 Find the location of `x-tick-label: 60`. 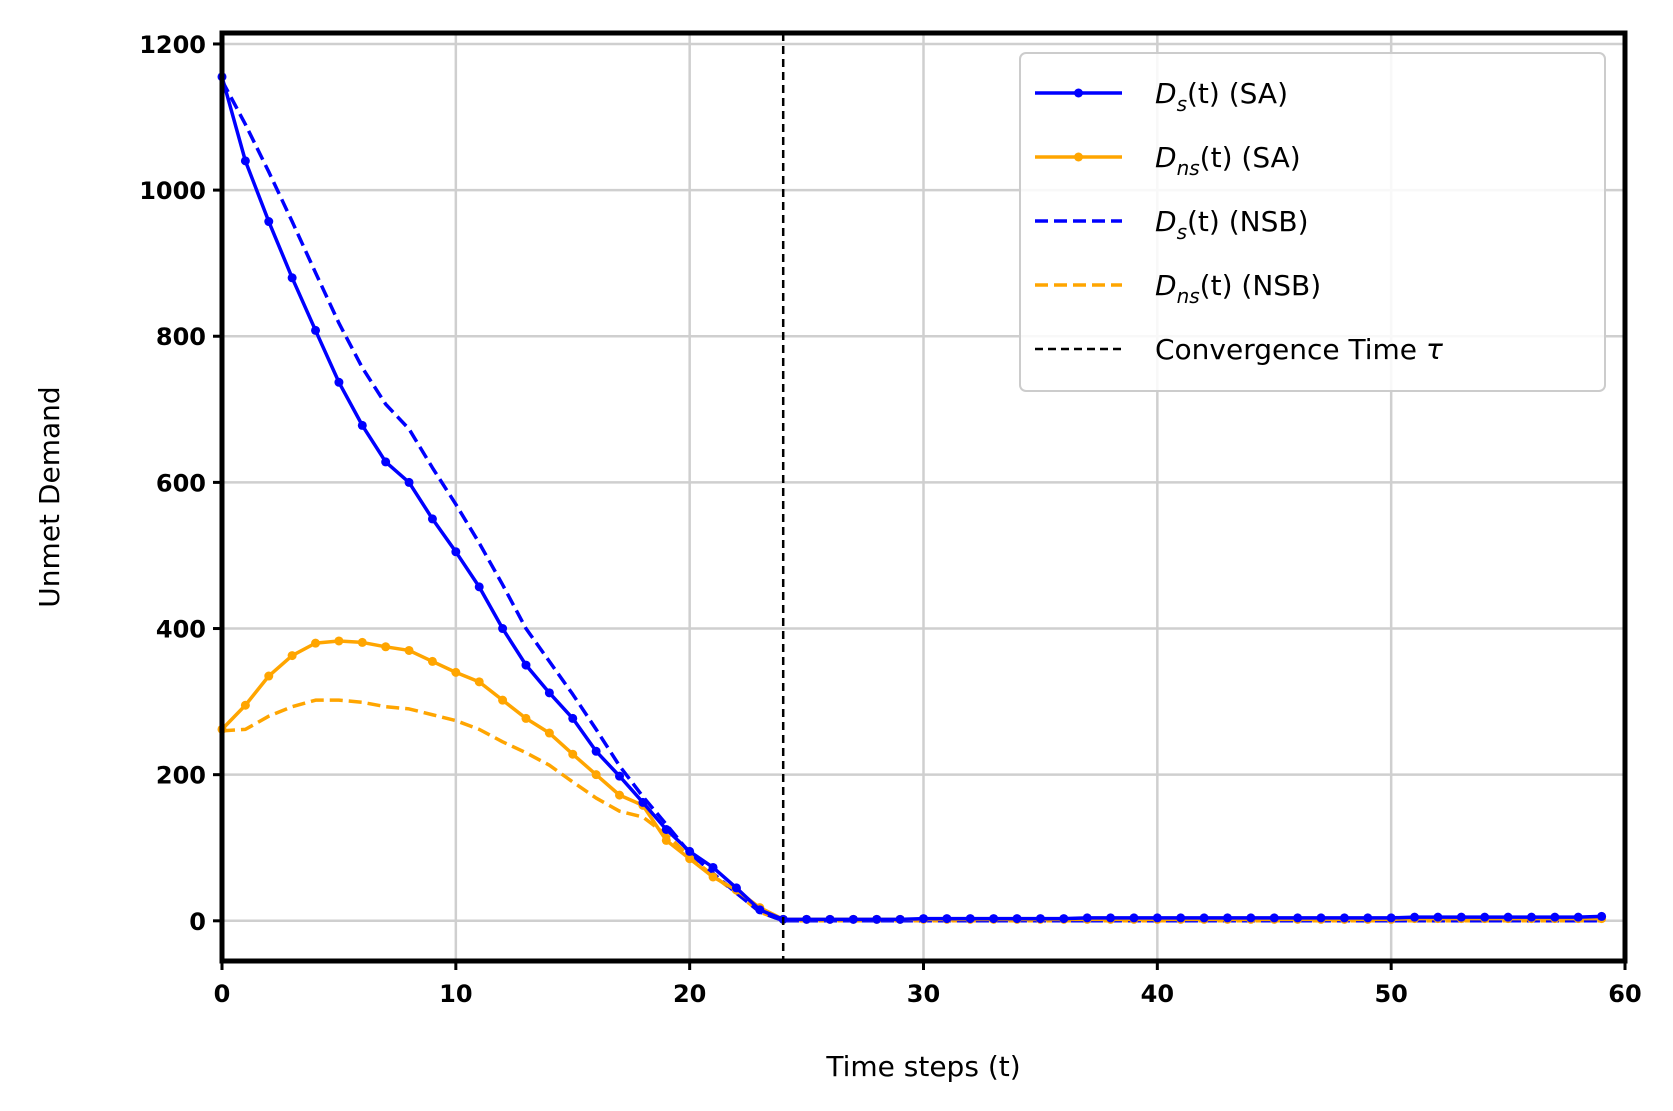

x-tick-label: 60 is located at coordinates (1624, 994).